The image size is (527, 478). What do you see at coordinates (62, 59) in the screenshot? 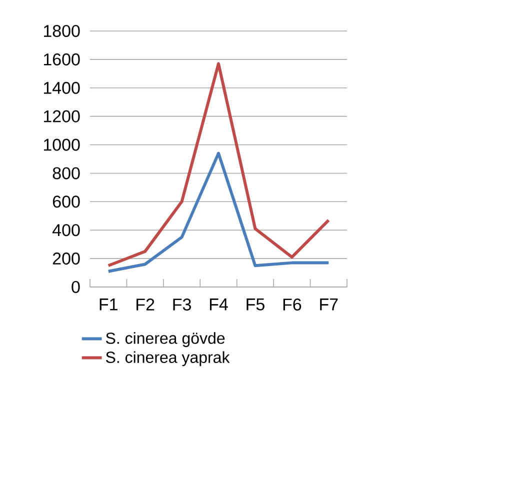
I see `y-tick-label: 1600` at bounding box center [62, 59].